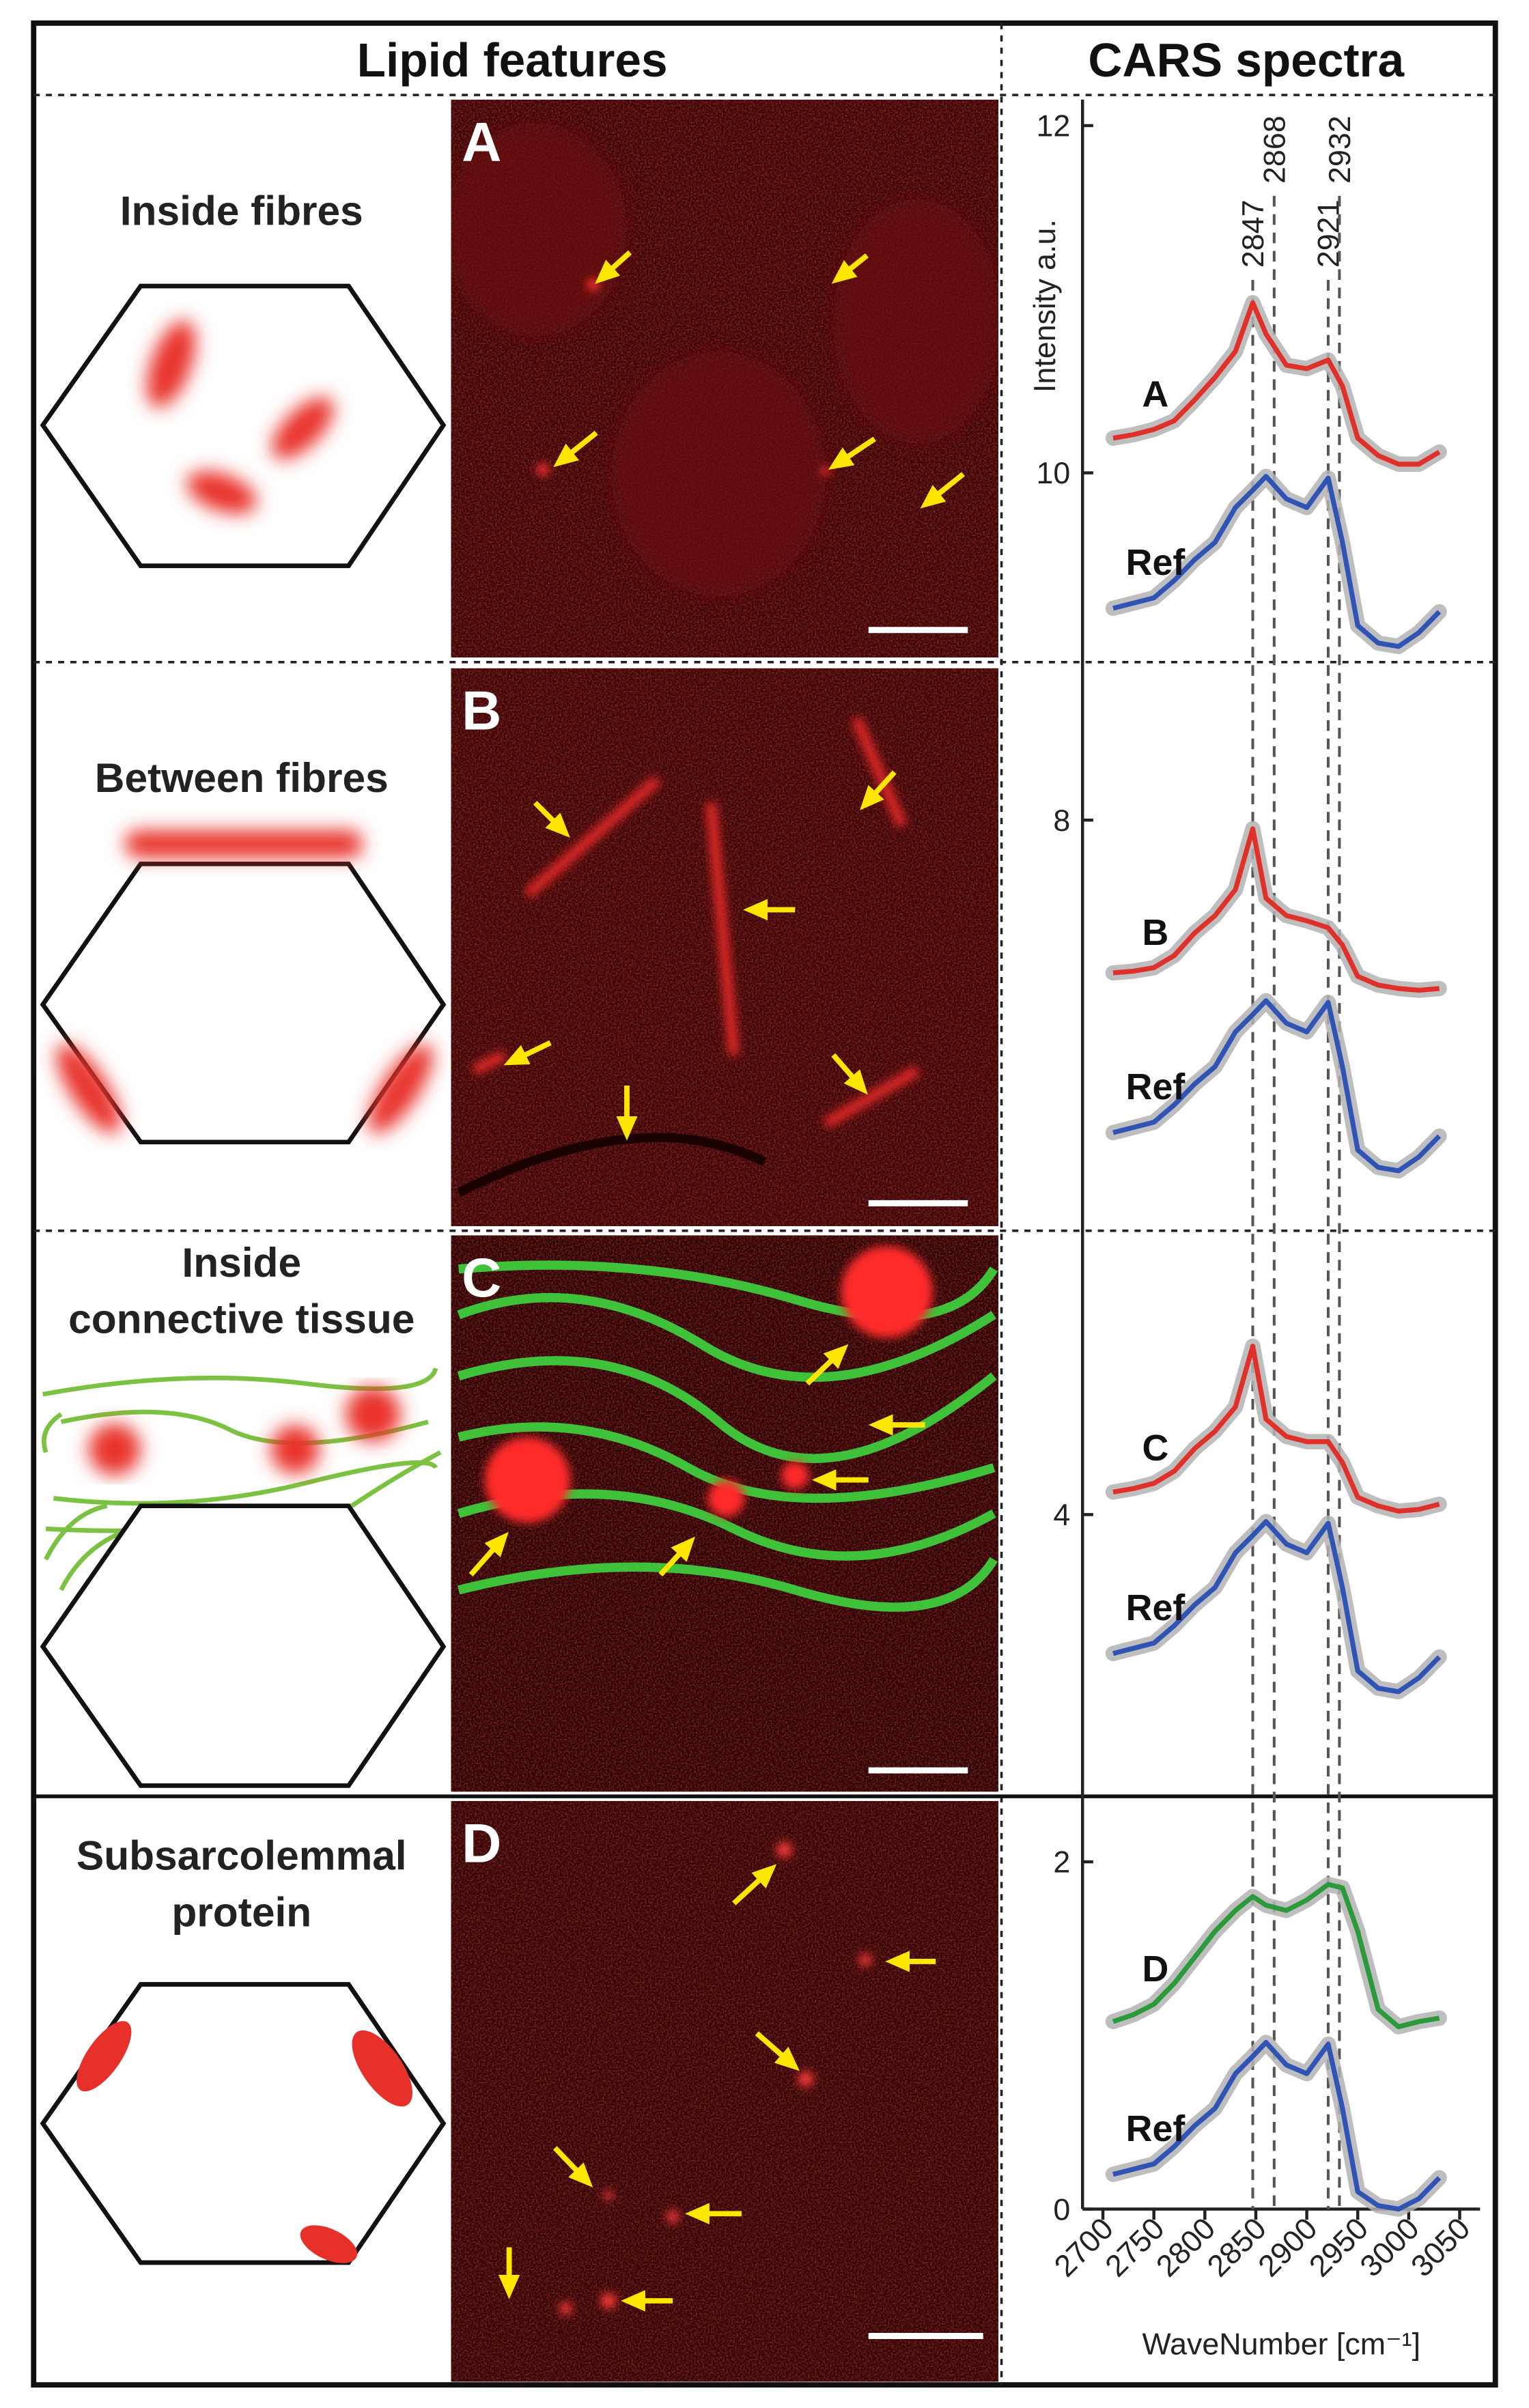  Describe the element at coordinates (481, 142) in the screenshot. I see `panel-letter: A` at that location.